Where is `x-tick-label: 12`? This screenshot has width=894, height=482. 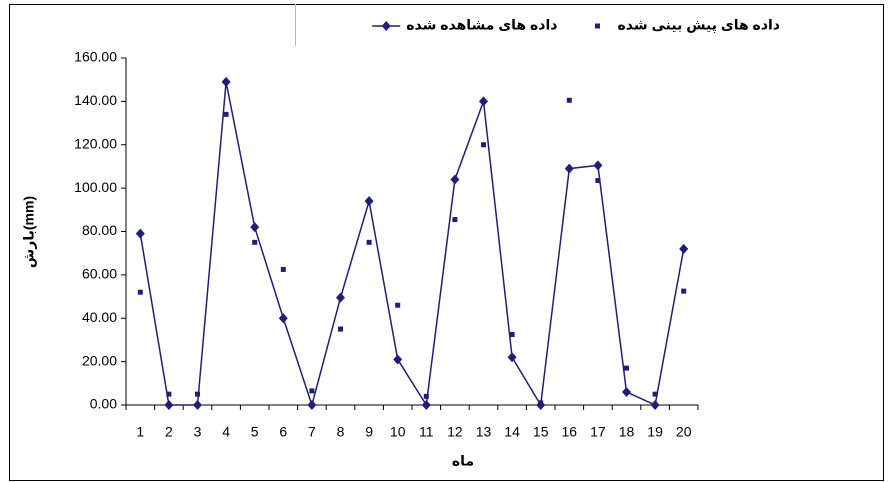 x-tick-label: 12 is located at coordinates (455, 432).